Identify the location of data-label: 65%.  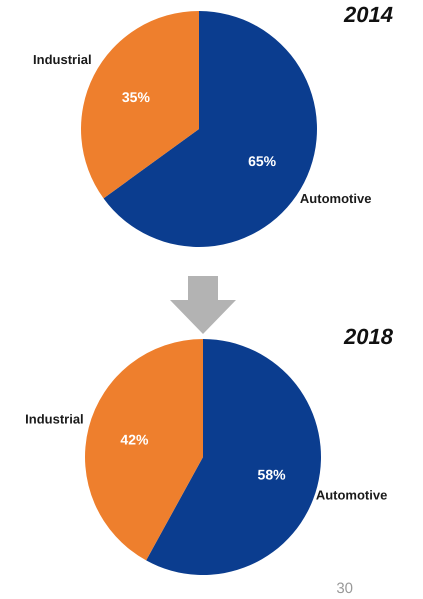
(262, 161).